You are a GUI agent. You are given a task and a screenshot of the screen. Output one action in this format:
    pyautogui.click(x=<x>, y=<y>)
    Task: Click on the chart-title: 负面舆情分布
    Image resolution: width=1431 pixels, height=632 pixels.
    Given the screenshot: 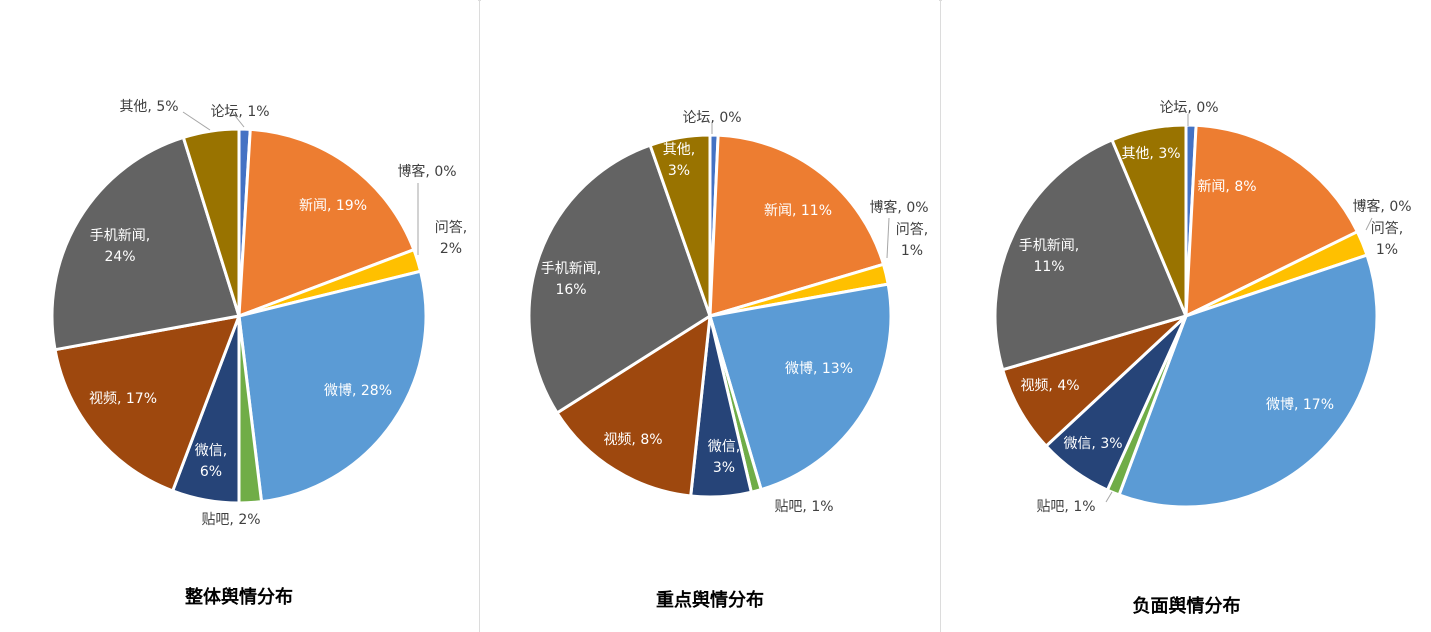 What is the action you would take?
    pyautogui.click(x=1186, y=606)
    